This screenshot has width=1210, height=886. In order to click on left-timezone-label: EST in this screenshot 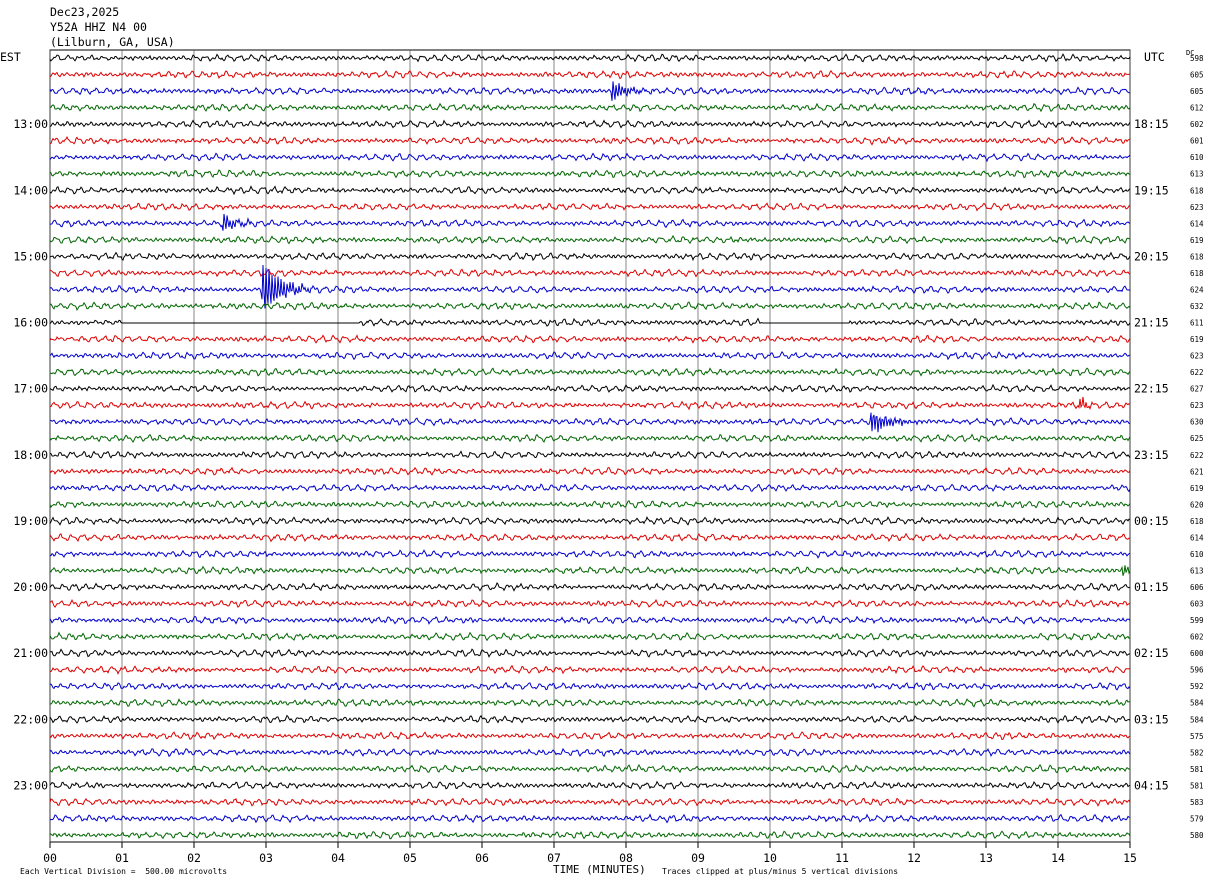, I will do `click(10, 57)`.